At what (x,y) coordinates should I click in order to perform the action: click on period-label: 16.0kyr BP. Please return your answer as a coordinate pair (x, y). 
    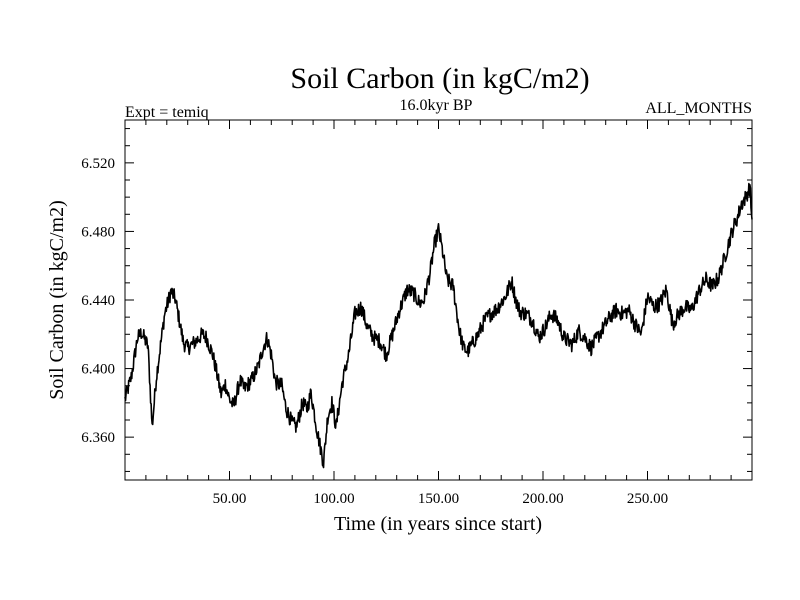
    Looking at the image, I should click on (436, 105).